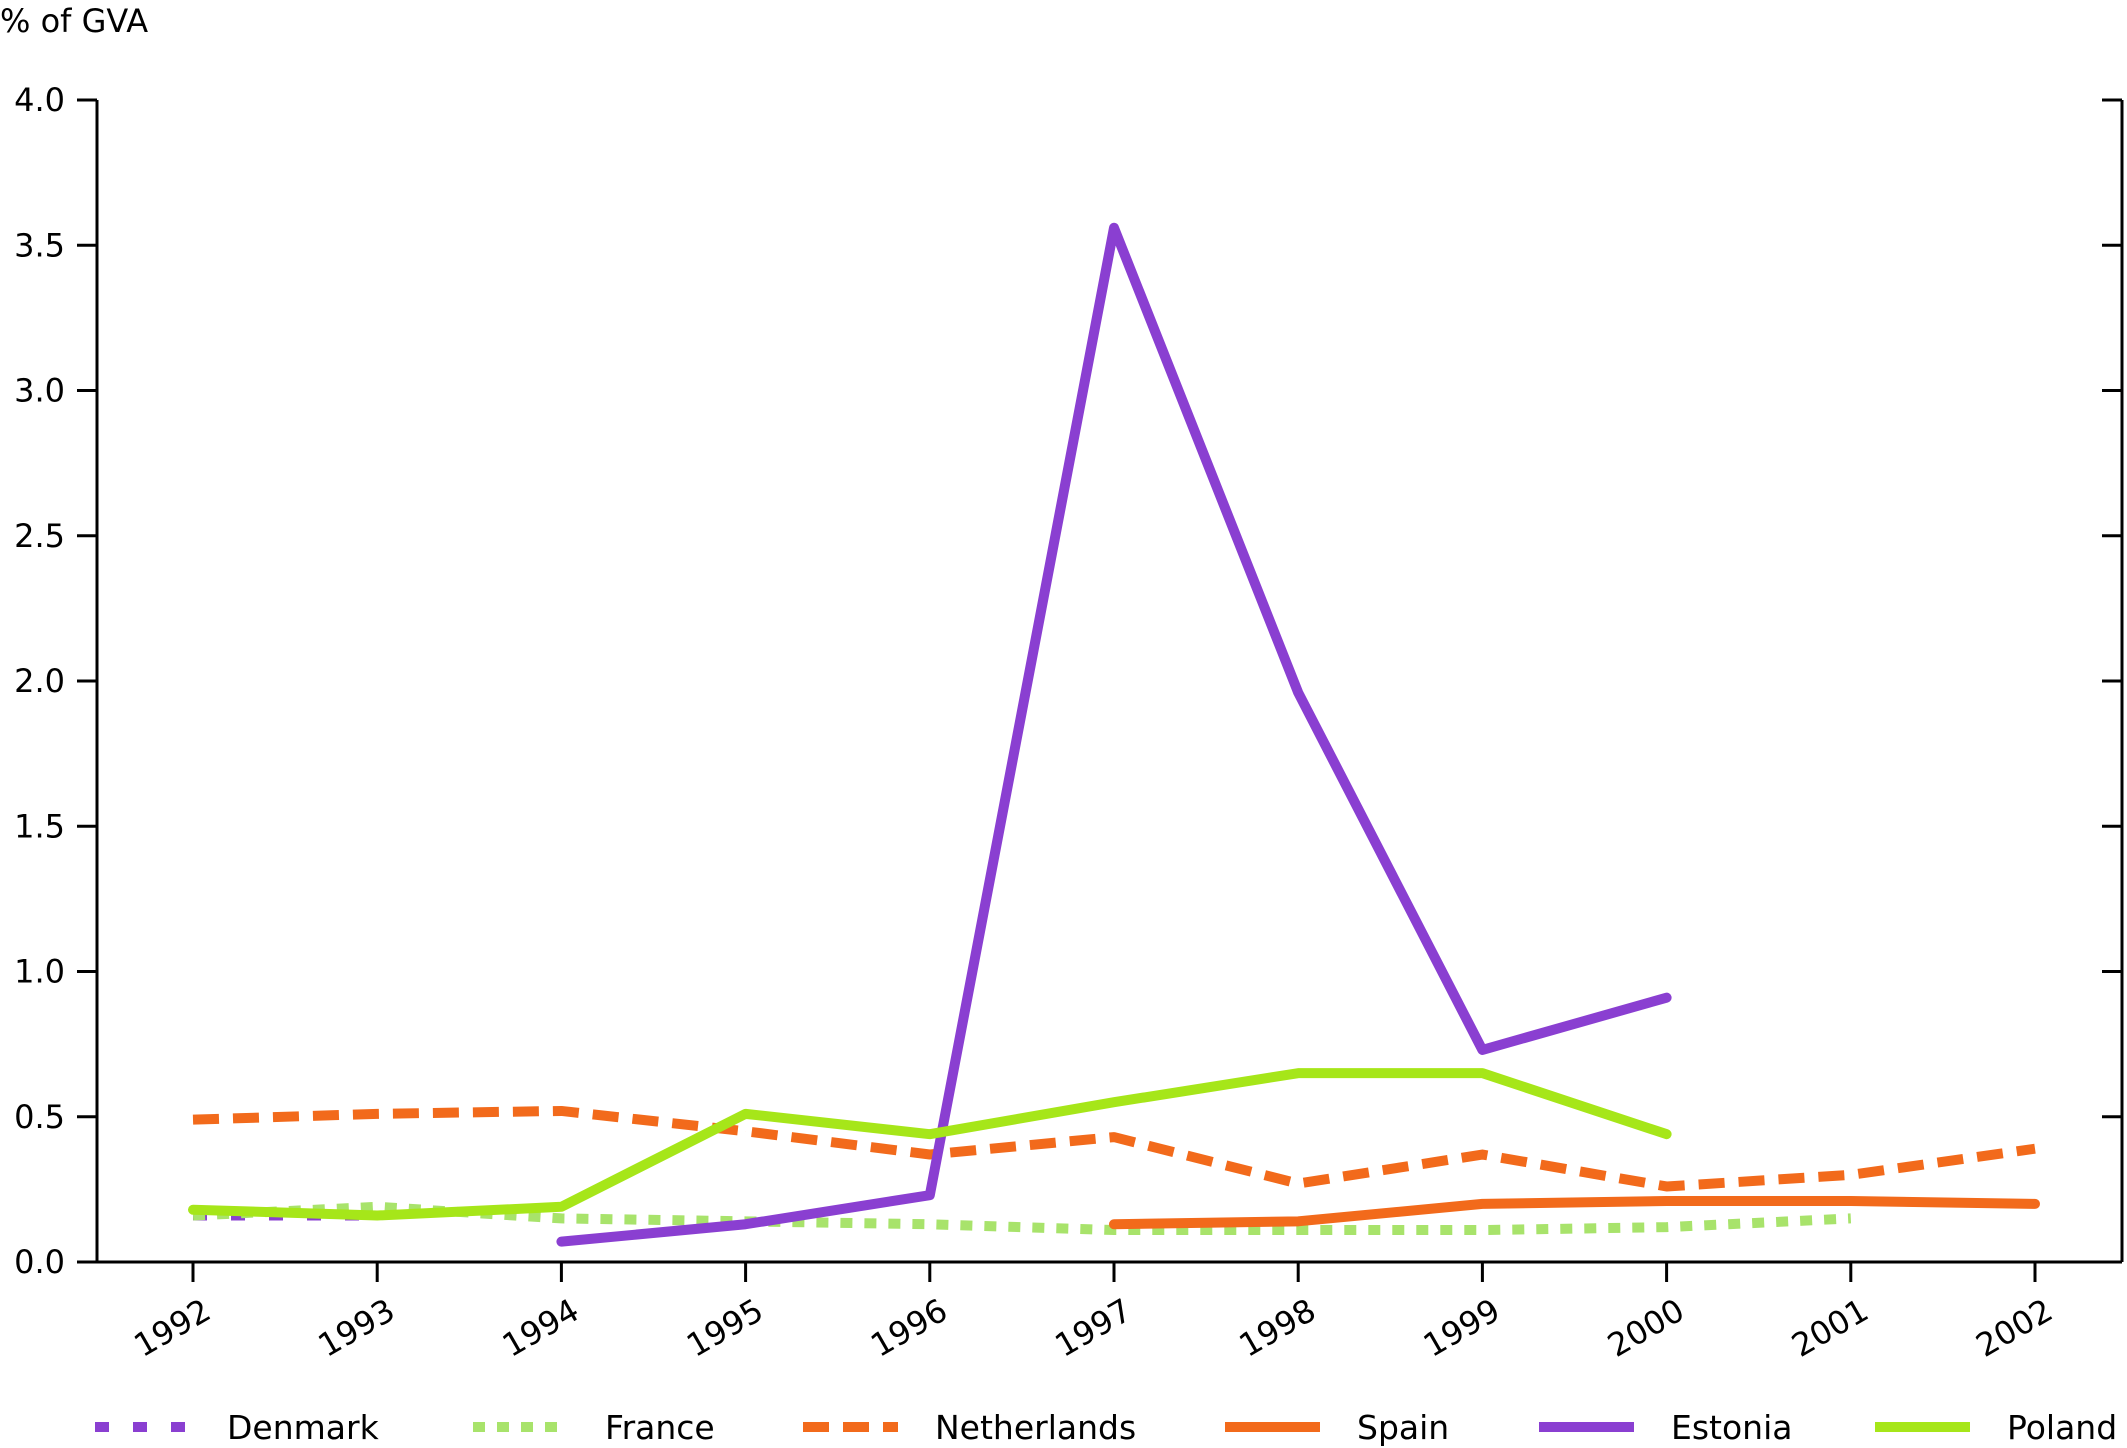 This screenshot has width=2127, height=1448. I want to click on y-tick-labels: 0.0 0.5 1.0 1.5 2.0 2.5 3.0 3.5 4.0, so click(39, 681).